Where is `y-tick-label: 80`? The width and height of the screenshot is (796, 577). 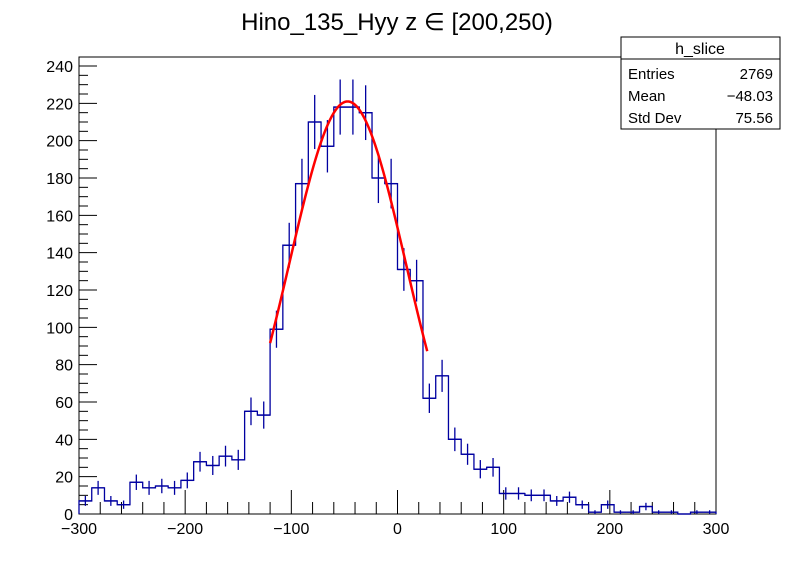
y-tick-label: 80 is located at coordinates (64, 366).